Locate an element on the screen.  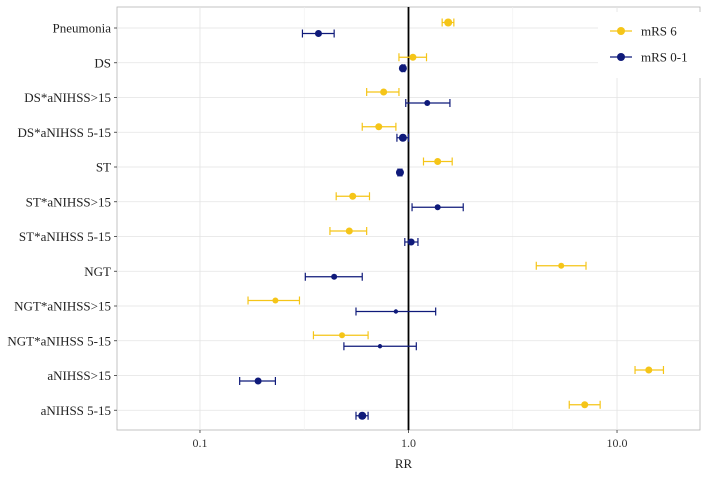
y-tick-label: ST*aNIHSS>15 is located at coordinates (68, 201).